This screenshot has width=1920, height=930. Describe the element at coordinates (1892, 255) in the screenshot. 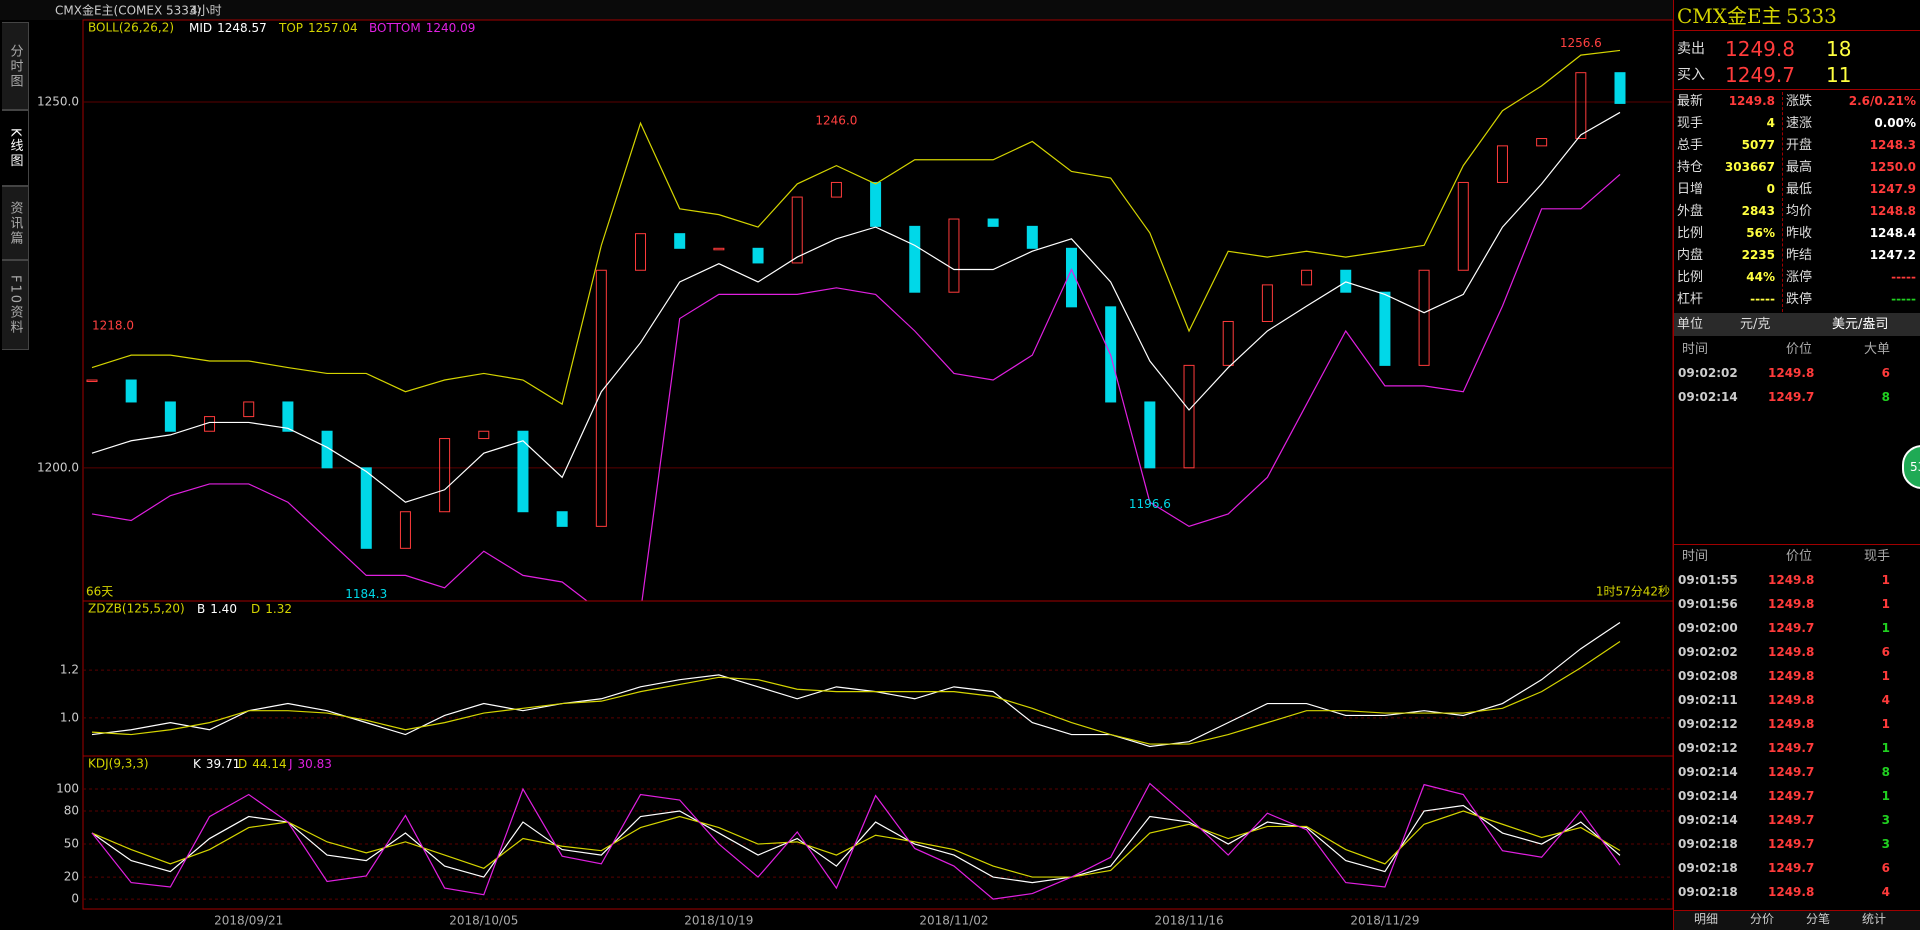

I see `stat-value: 1247.2` at that location.